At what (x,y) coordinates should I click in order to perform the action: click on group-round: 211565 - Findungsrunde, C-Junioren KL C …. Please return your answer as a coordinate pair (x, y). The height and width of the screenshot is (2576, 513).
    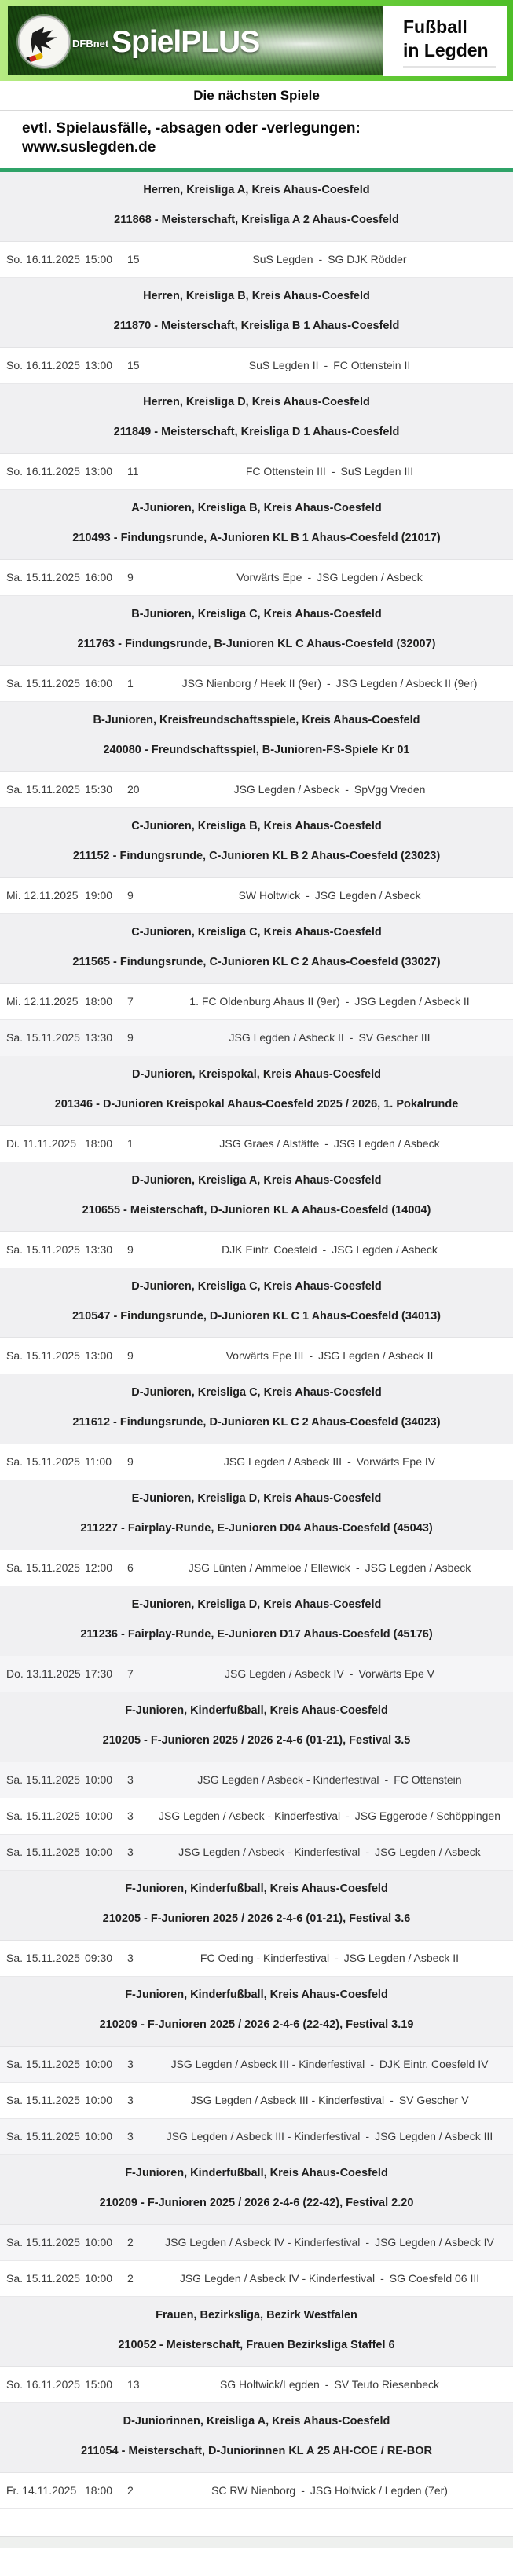
    Looking at the image, I should click on (256, 962).